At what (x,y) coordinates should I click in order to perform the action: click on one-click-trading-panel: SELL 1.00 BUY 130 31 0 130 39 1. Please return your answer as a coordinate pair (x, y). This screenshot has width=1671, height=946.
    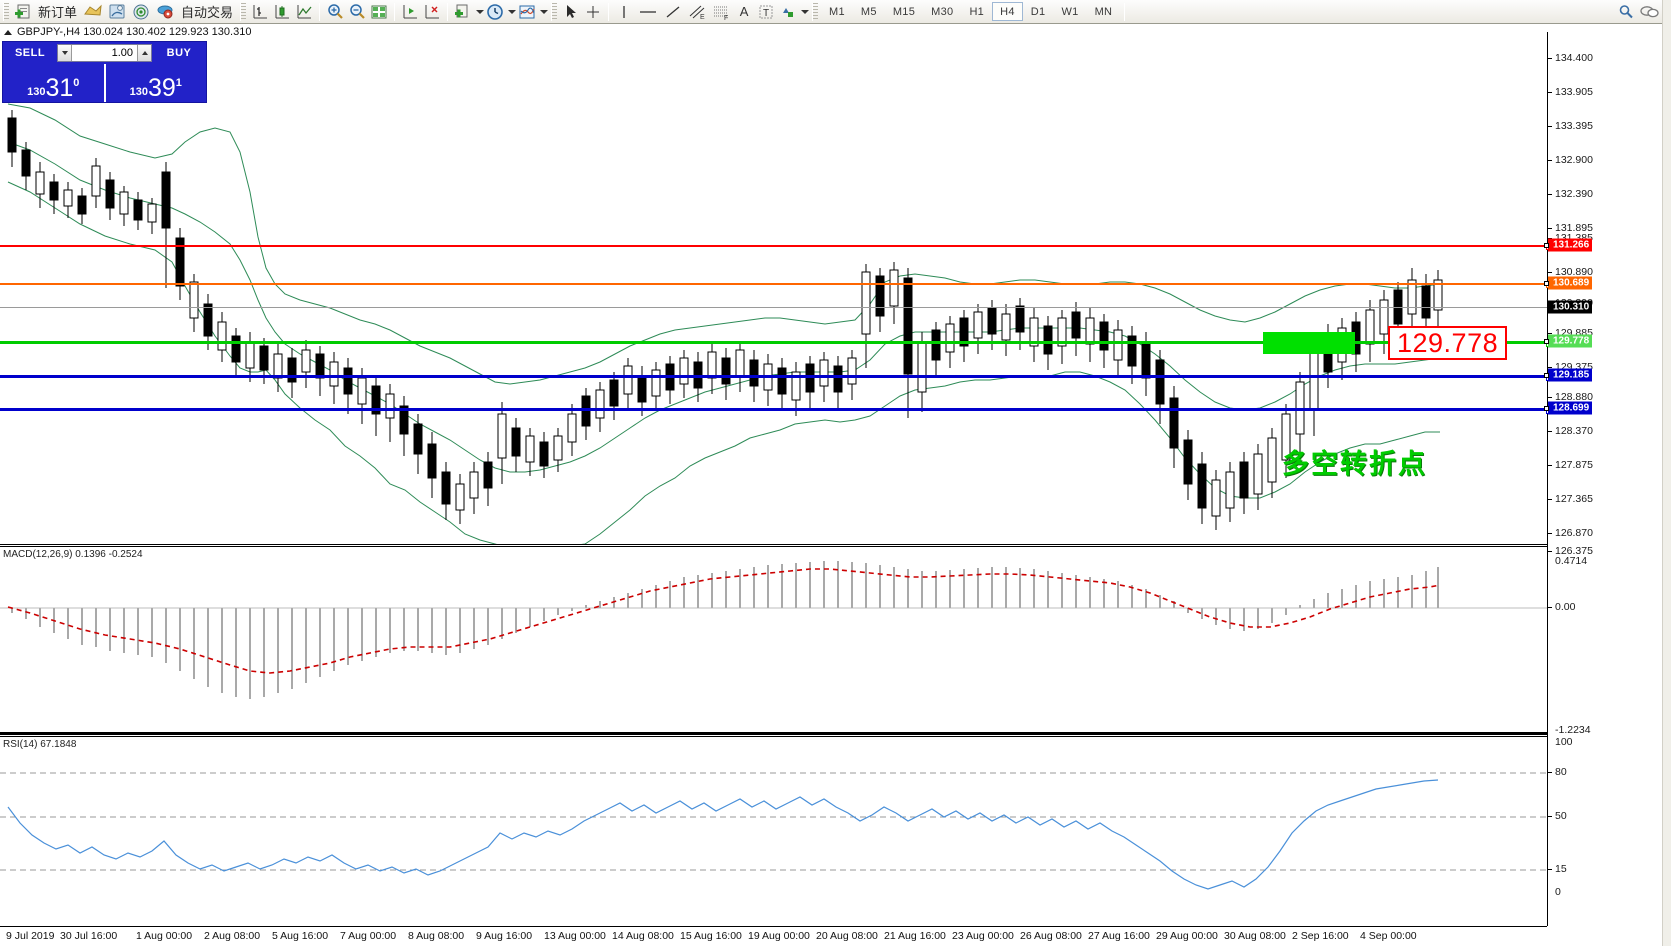
    Looking at the image, I should click on (104, 72).